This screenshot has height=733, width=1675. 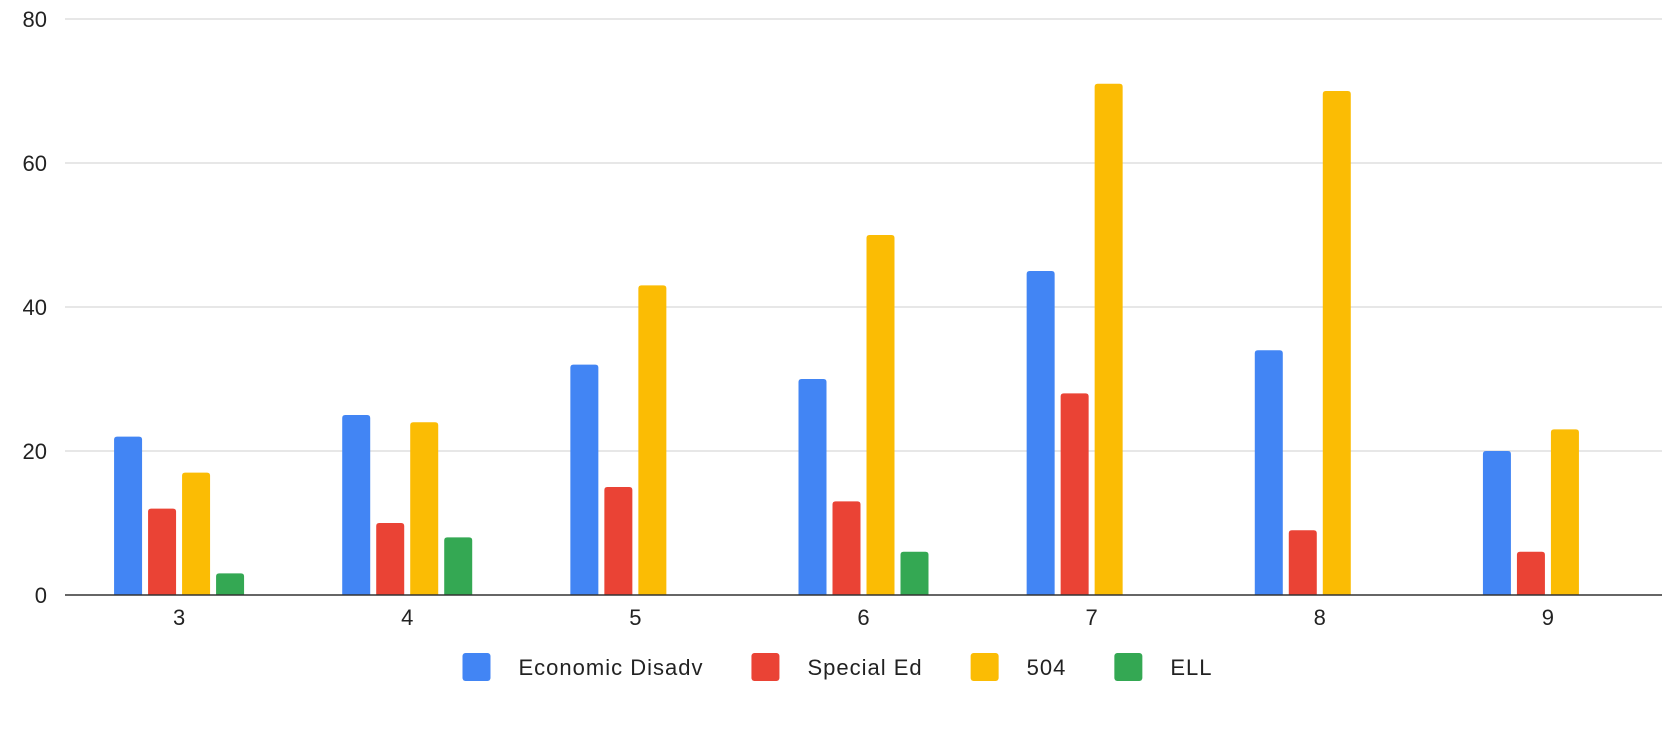 I want to click on y-tick-label: 80, so click(x=35, y=19).